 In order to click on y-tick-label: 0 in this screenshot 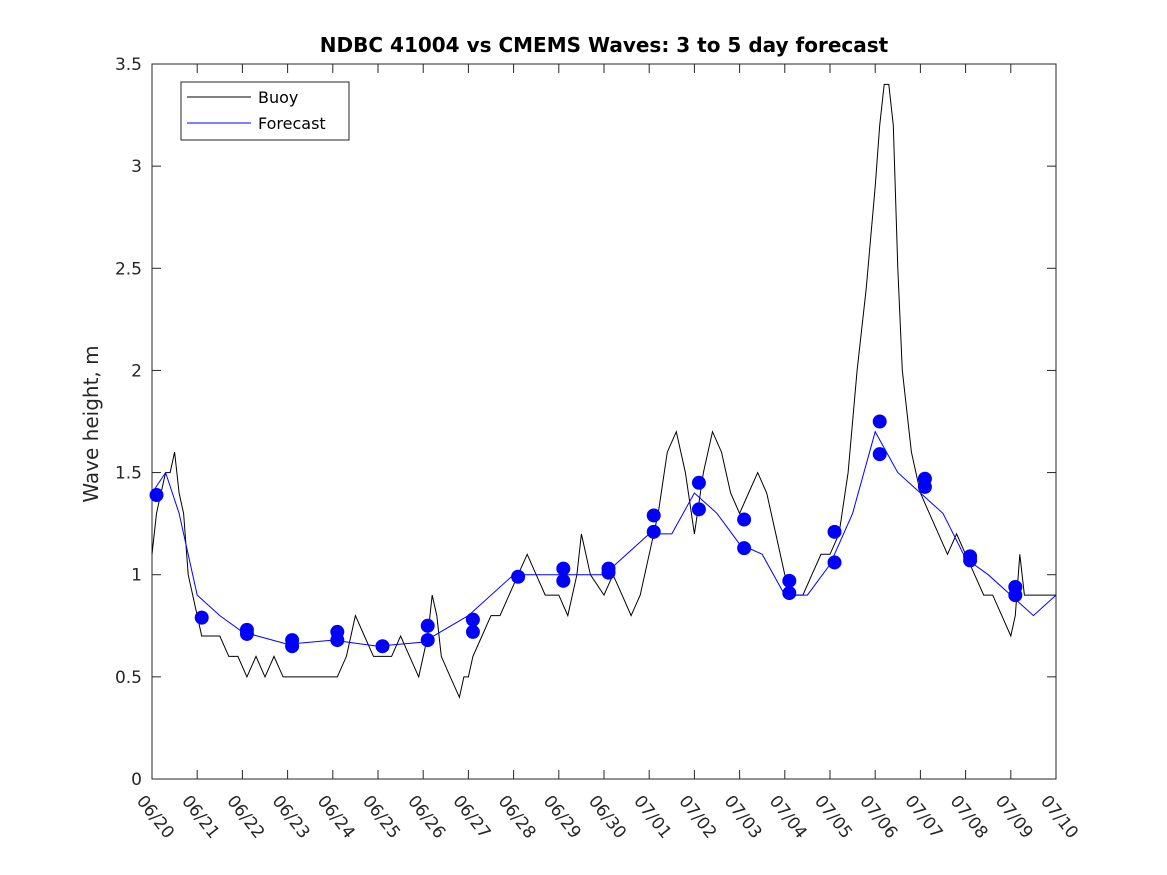, I will do `click(136, 780)`.